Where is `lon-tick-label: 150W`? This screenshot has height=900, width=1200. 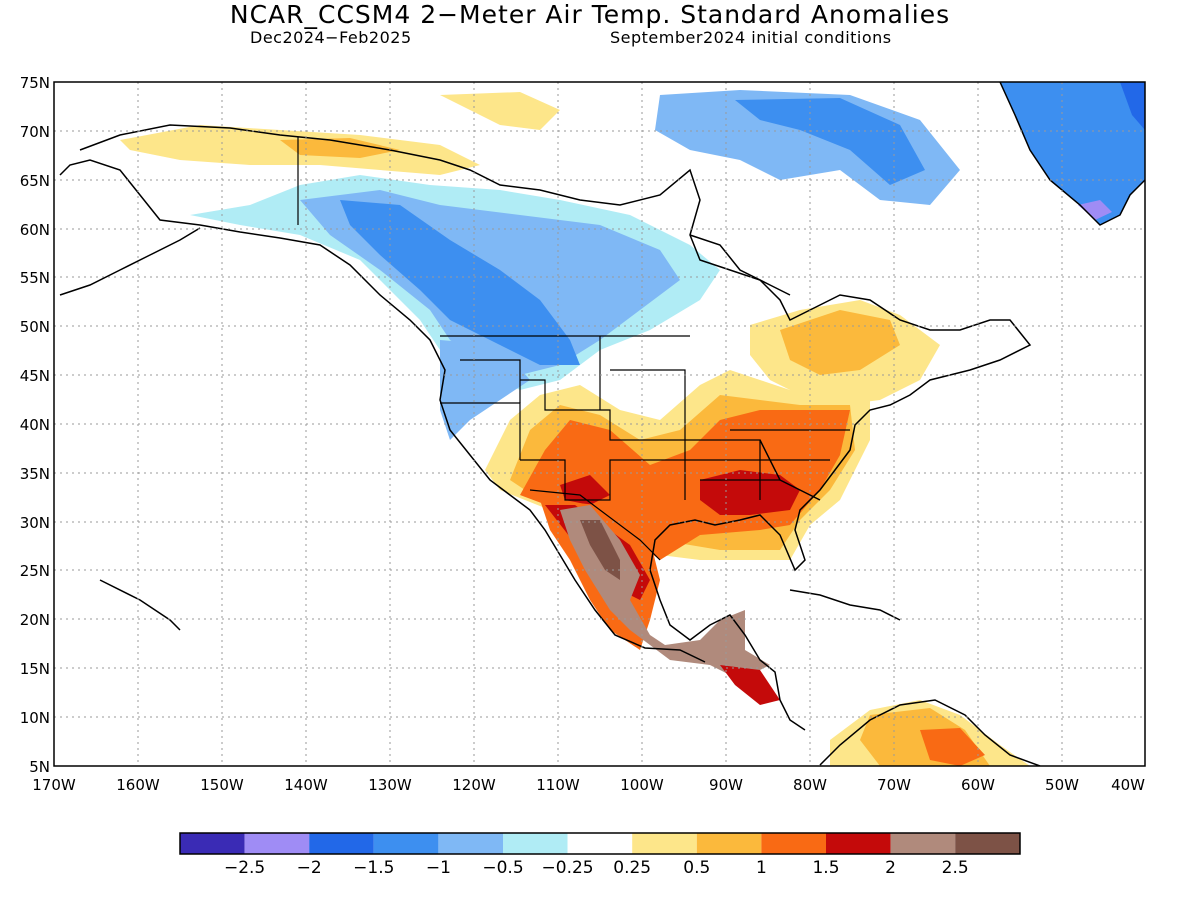 lon-tick-label: 150W is located at coordinates (222, 785).